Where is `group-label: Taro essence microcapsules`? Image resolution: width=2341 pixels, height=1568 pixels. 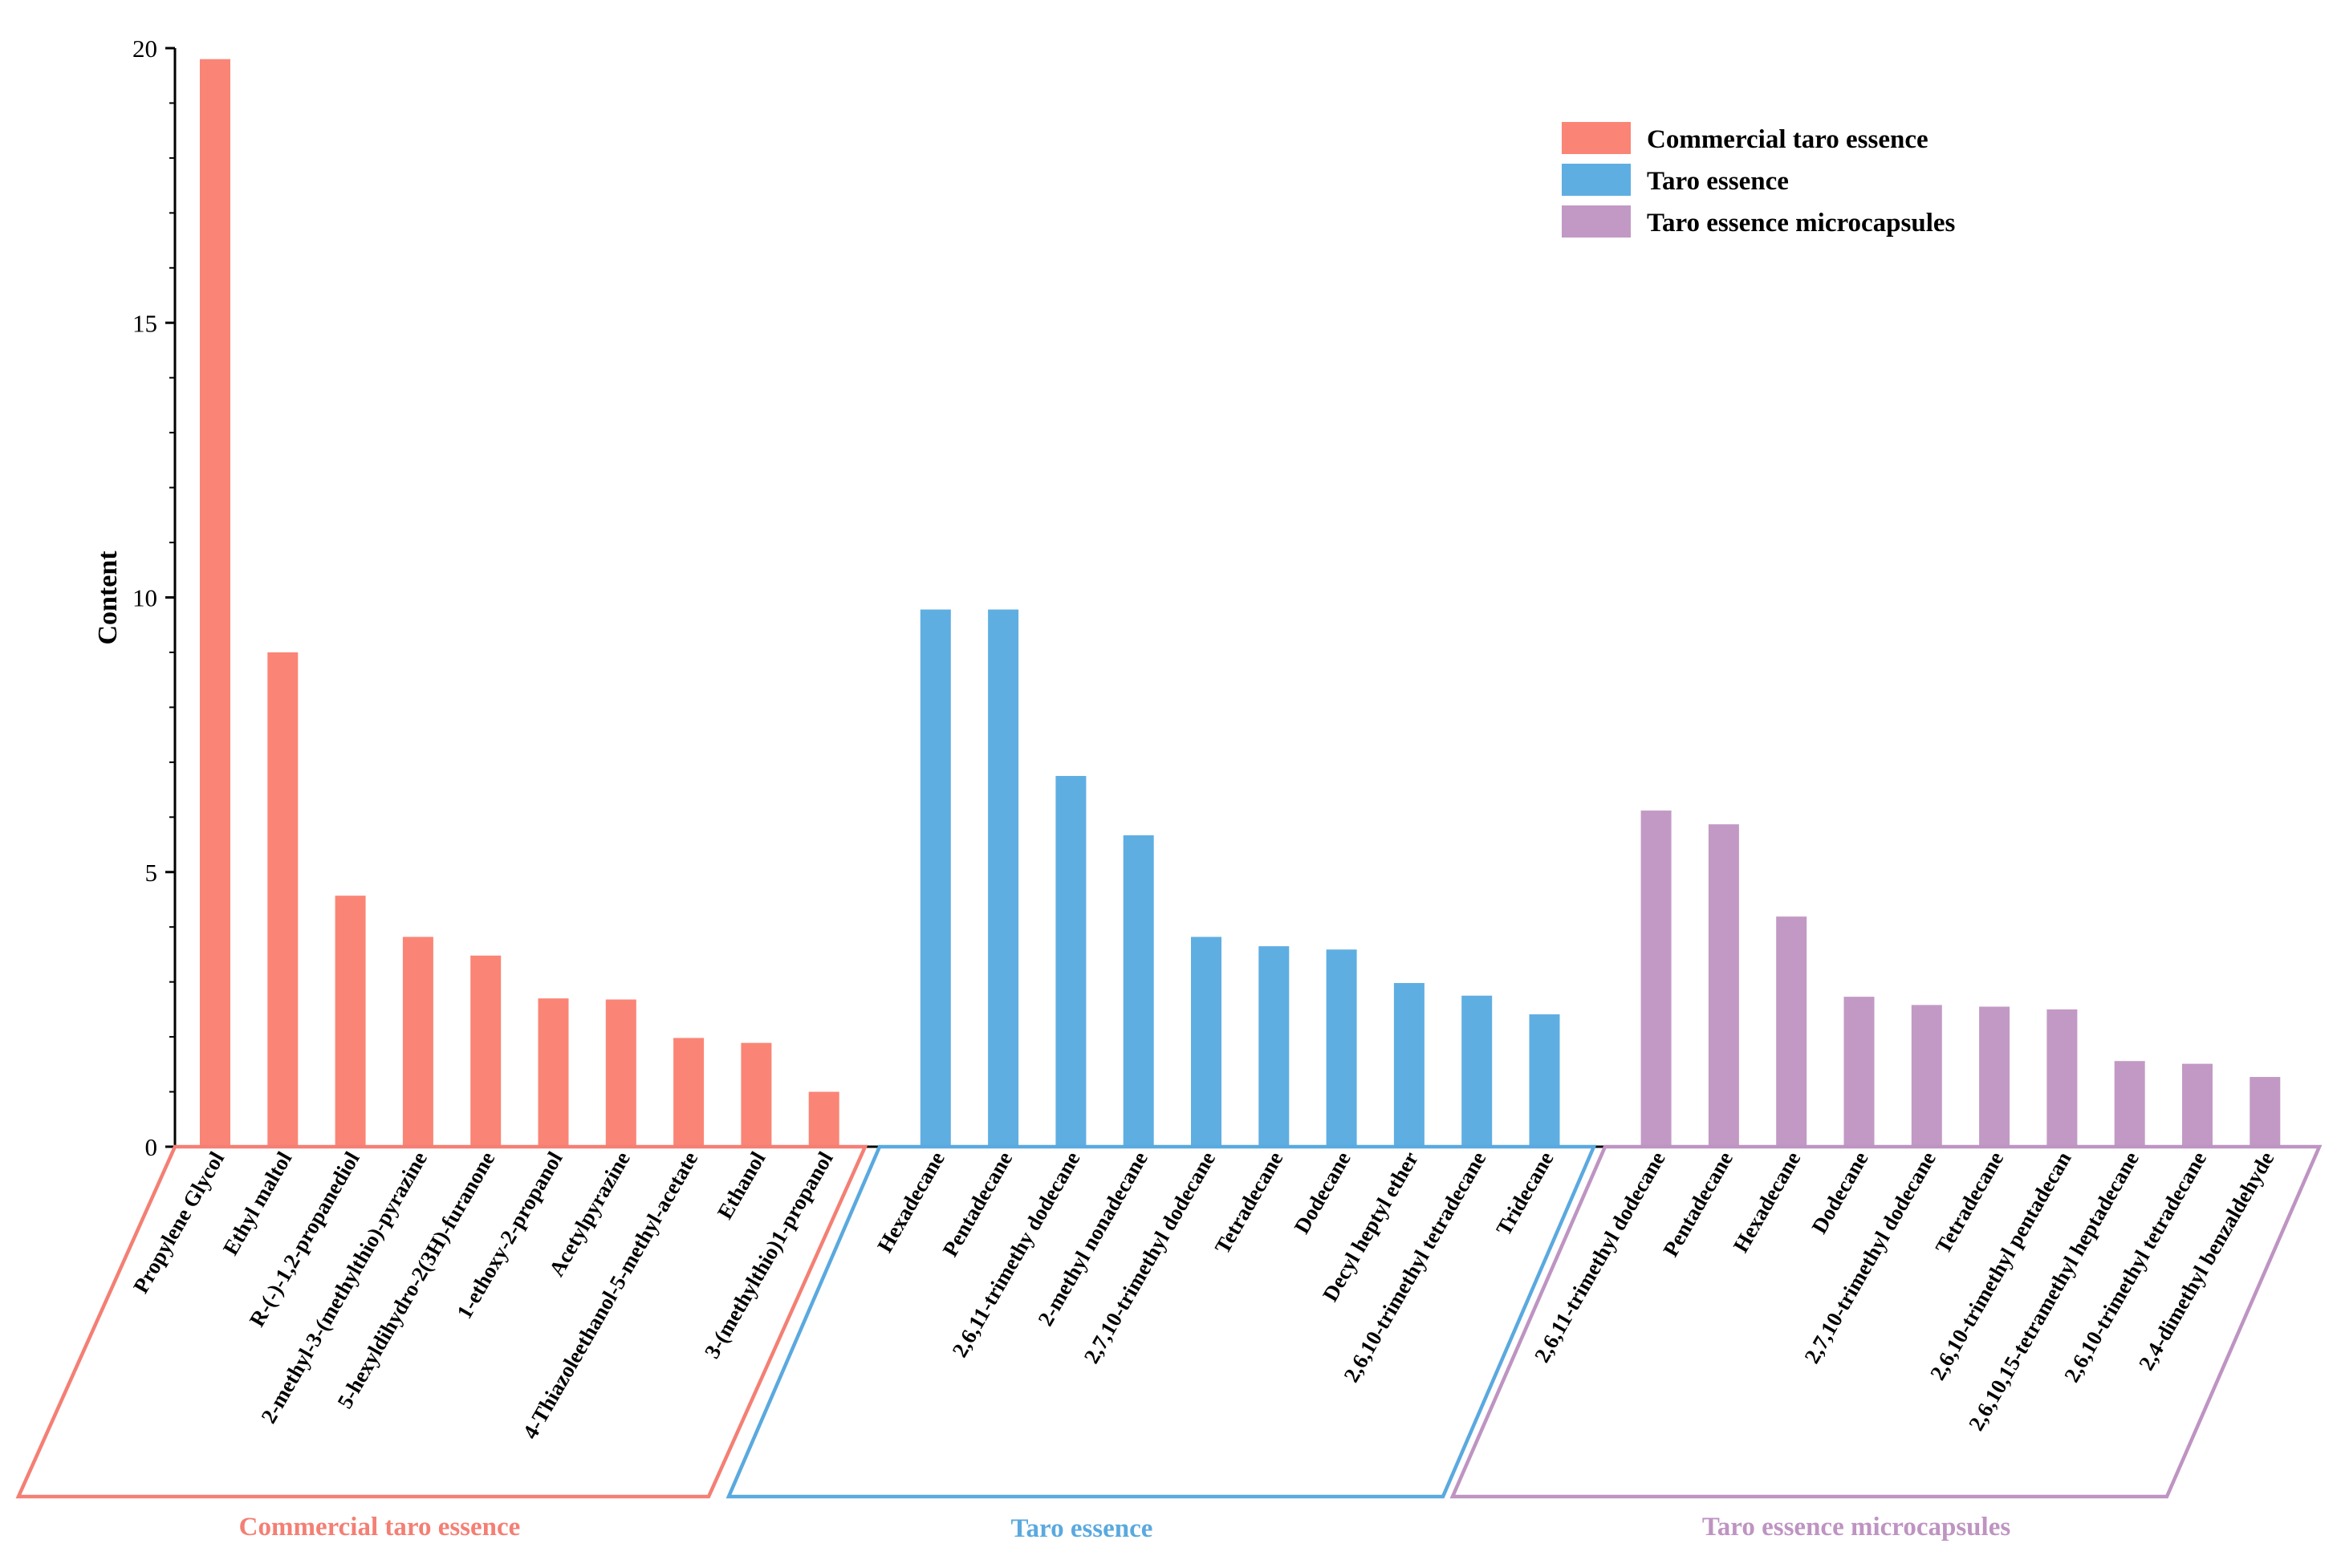 group-label: Taro essence microcapsules is located at coordinates (1856, 1527).